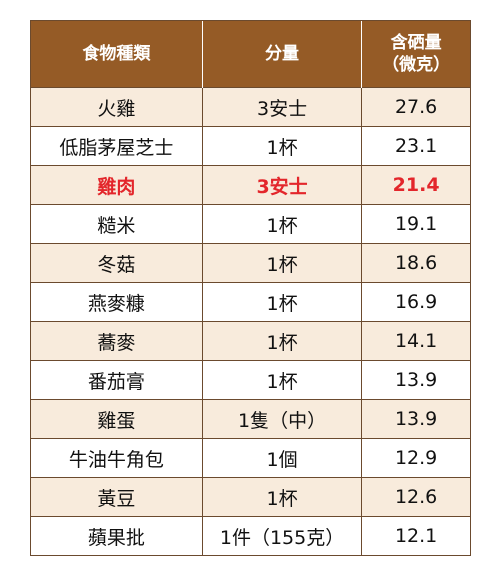 The image size is (500, 587). I want to click on food-cell: 雞肉, so click(117, 185).